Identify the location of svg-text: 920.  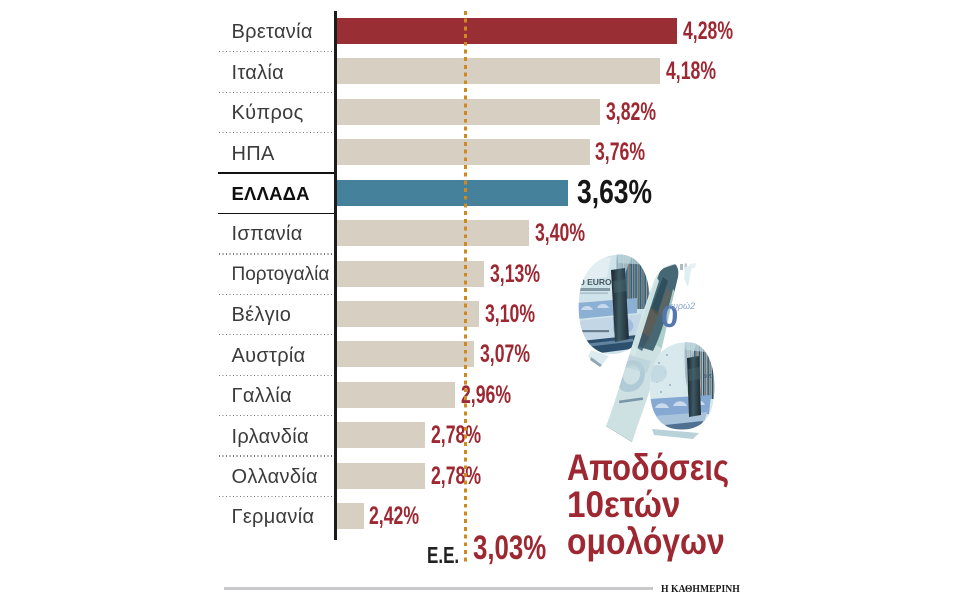
(708, 377).